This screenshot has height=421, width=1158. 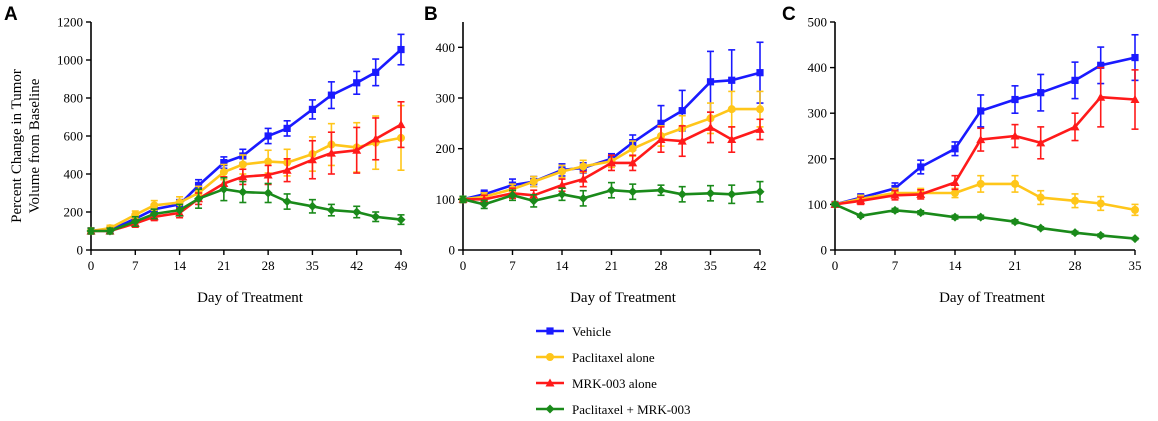 What do you see at coordinates (591, 331) in the screenshot?
I see `legend-label-vehicle: Vehicle` at bounding box center [591, 331].